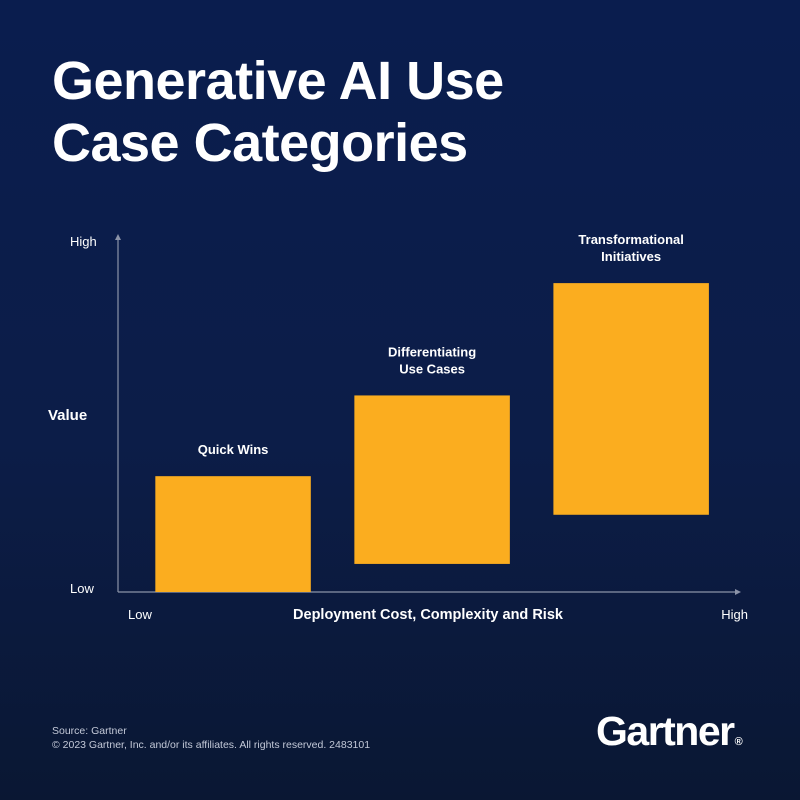 This screenshot has width=800, height=800. What do you see at coordinates (630, 239) in the screenshot?
I see `bar-label-3-line-1: Transformational` at bounding box center [630, 239].